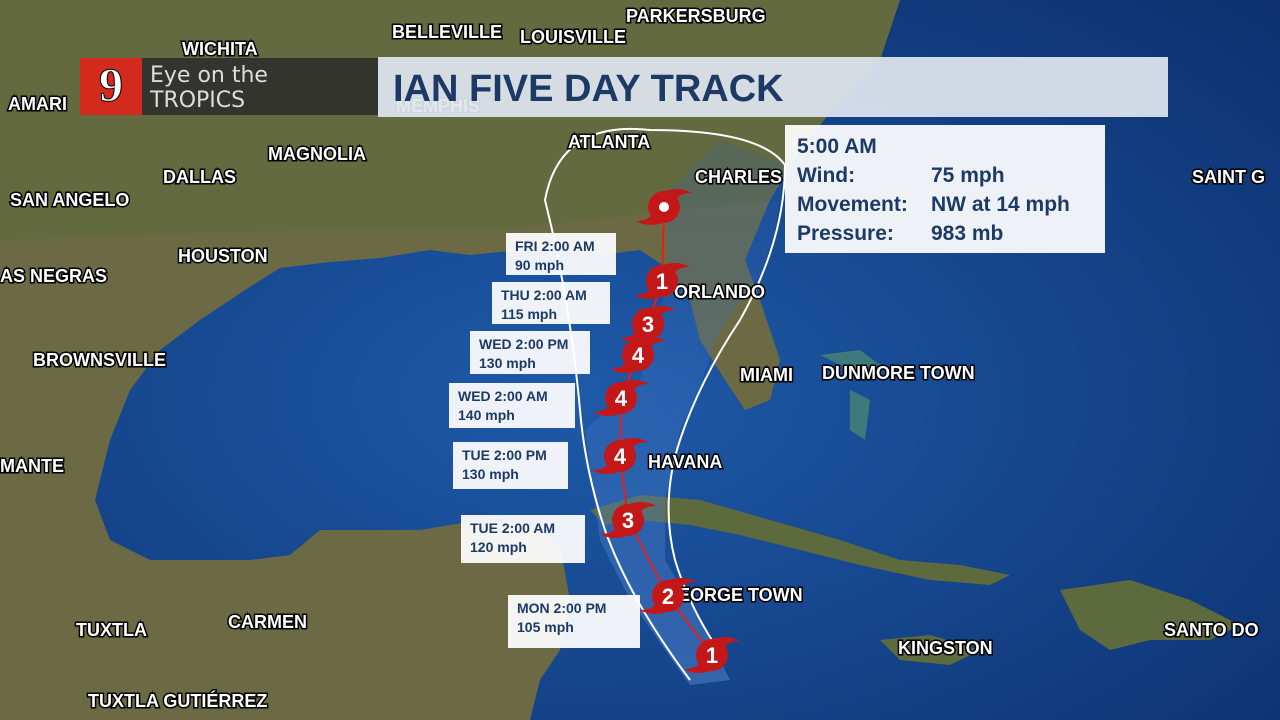 This screenshot has width=1280, height=720. I want to click on cone-outline, so click(665, 404).